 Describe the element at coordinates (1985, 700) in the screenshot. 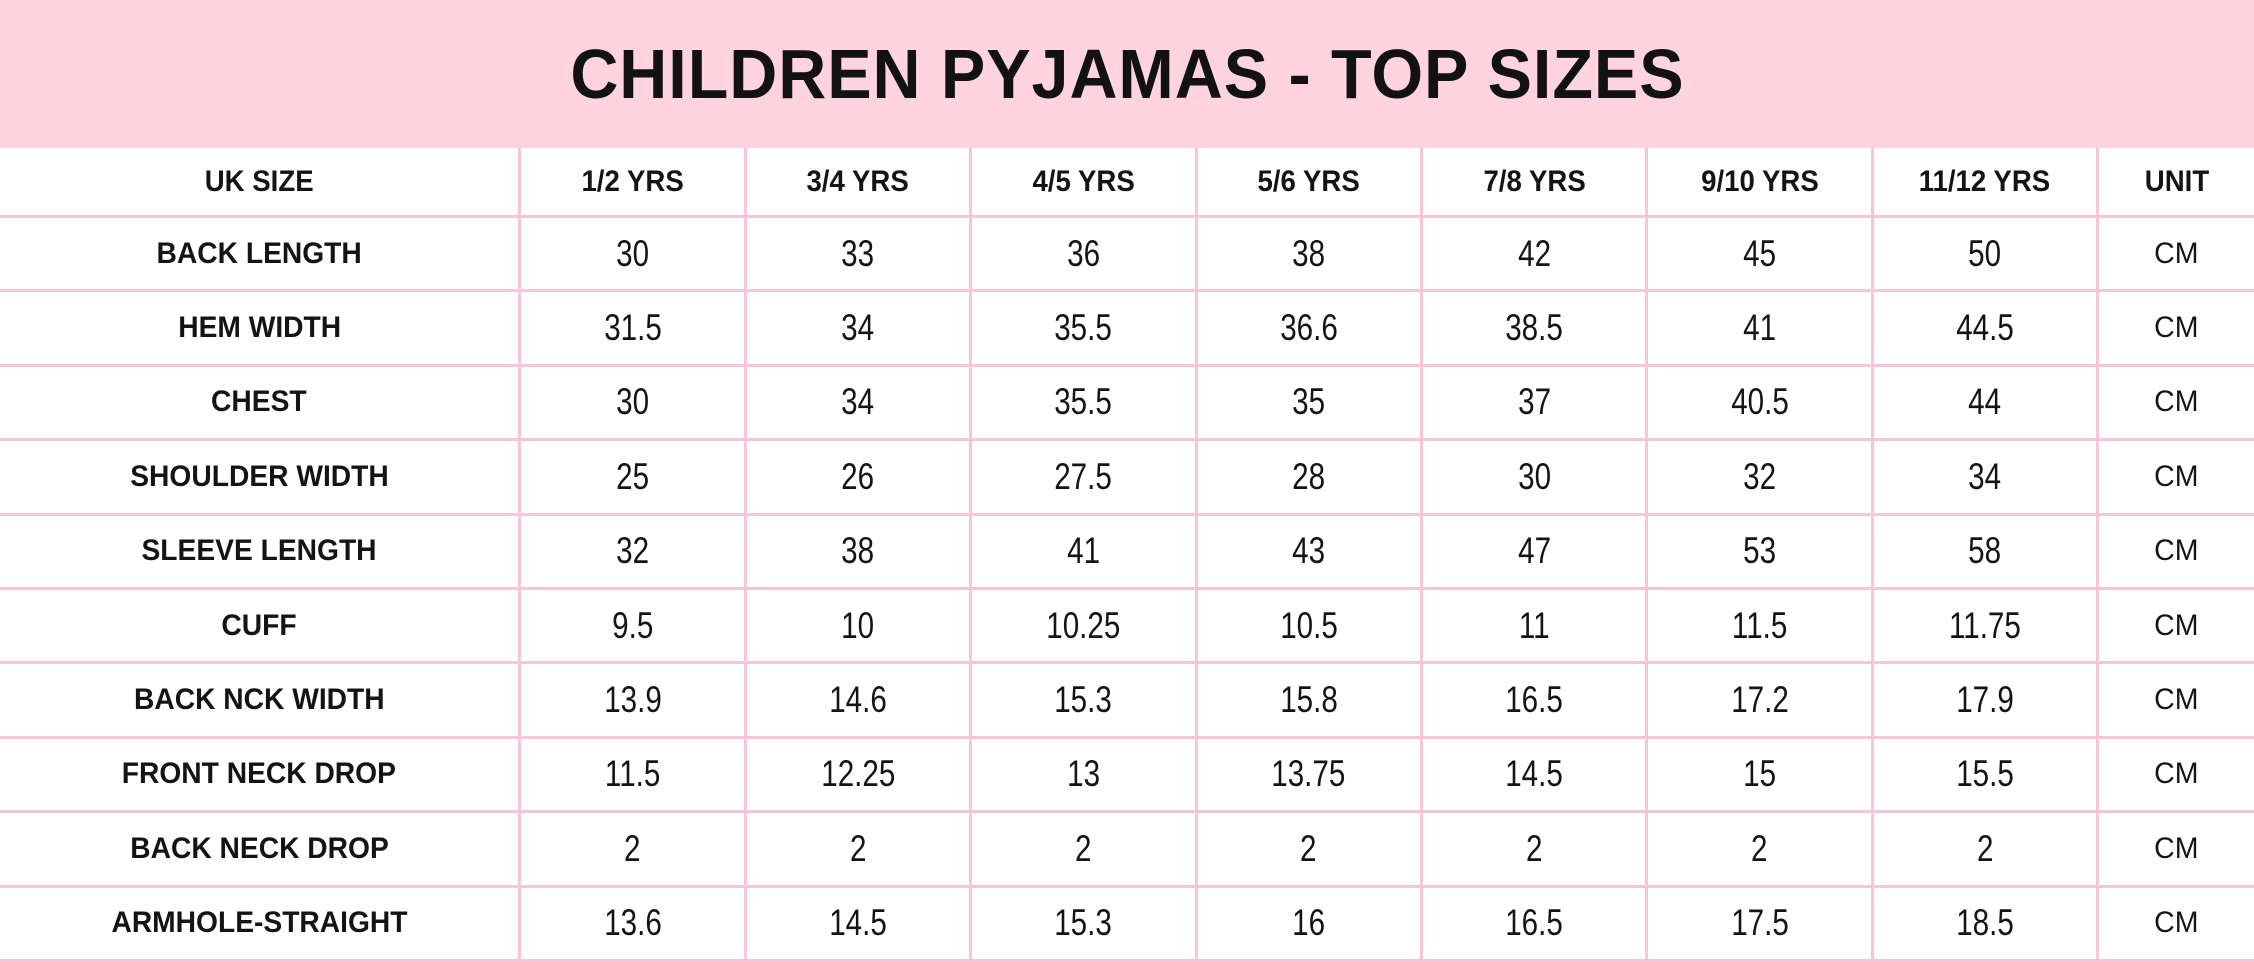

I see `value-cell-text: 17.9` at that location.